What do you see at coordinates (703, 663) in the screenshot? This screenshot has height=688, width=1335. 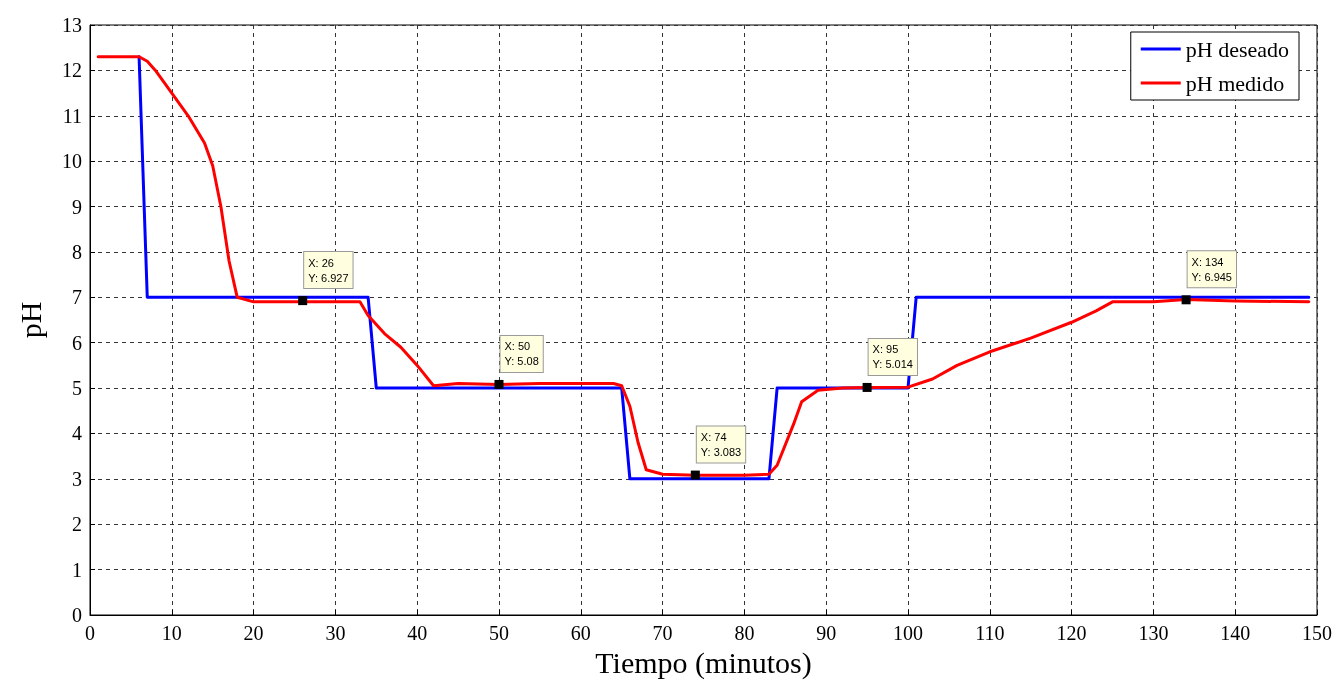 I see `x-axis-title: Tiempo (minutos)` at bounding box center [703, 663].